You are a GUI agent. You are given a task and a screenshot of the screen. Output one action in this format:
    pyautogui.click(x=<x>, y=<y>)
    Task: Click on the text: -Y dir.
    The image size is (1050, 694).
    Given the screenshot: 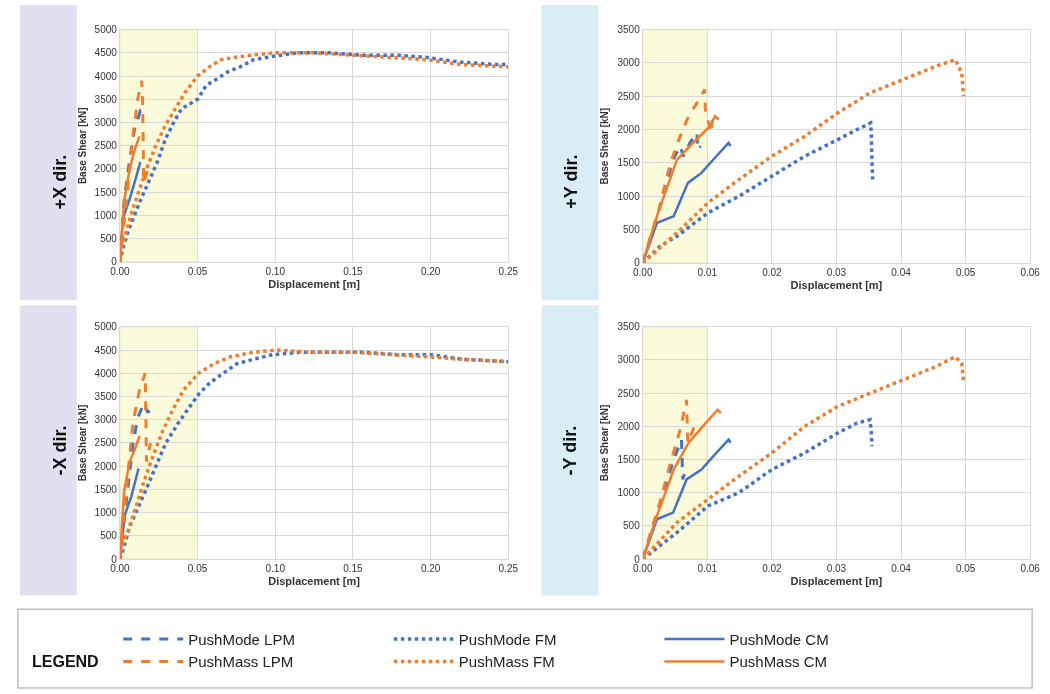 What is the action you would take?
    pyautogui.click(x=569, y=450)
    